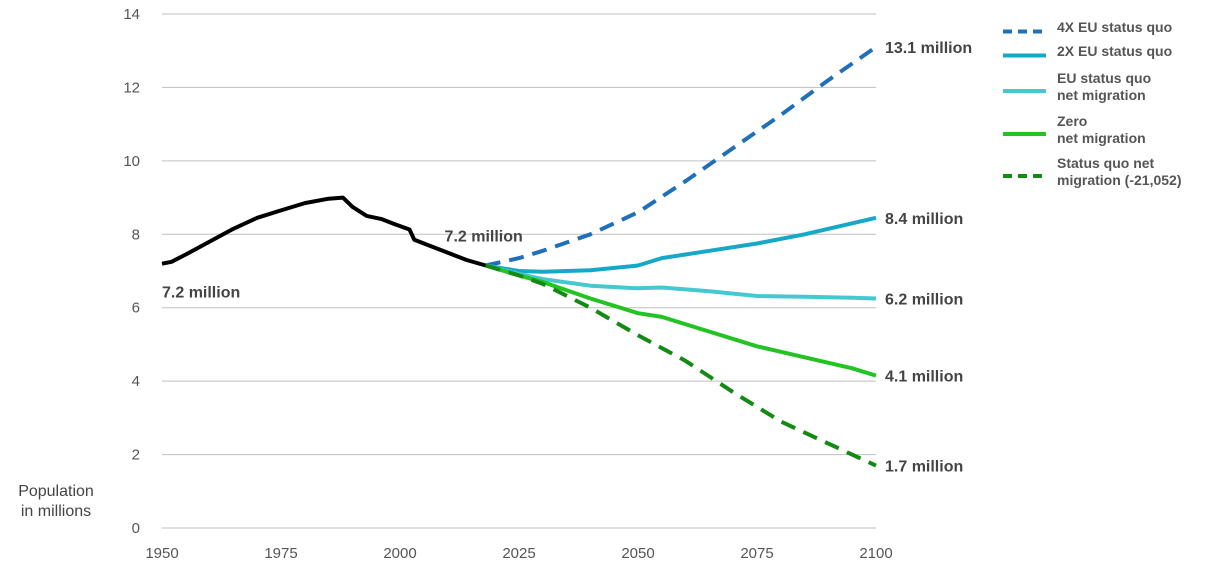 This screenshot has width=1207, height=563. Describe the element at coordinates (1119, 171) in the screenshot. I see `legend-label: Status quo net migration (-21,052)` at that location.